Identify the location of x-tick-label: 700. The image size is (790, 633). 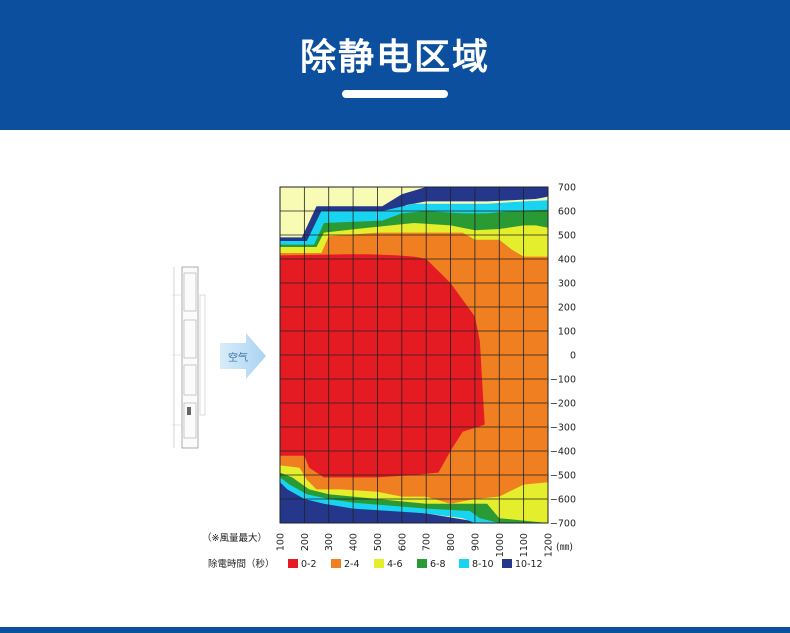
(427, 542).